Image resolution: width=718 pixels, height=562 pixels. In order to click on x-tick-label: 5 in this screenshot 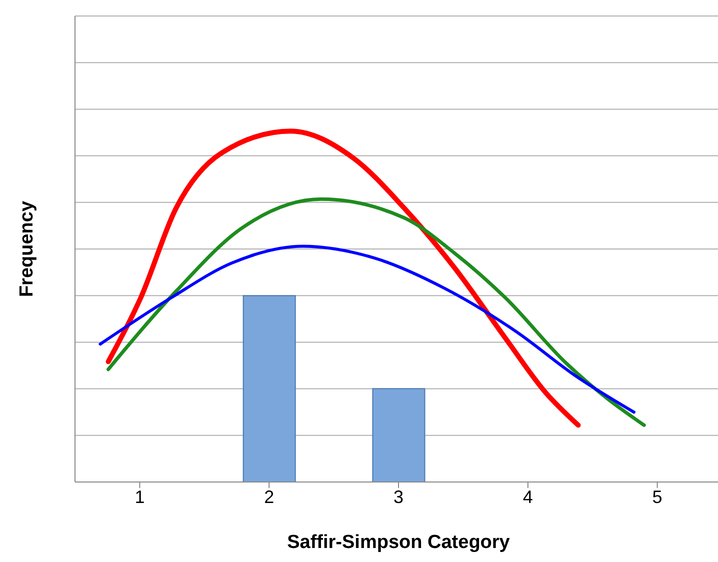, I will do `click(657, 496)`.